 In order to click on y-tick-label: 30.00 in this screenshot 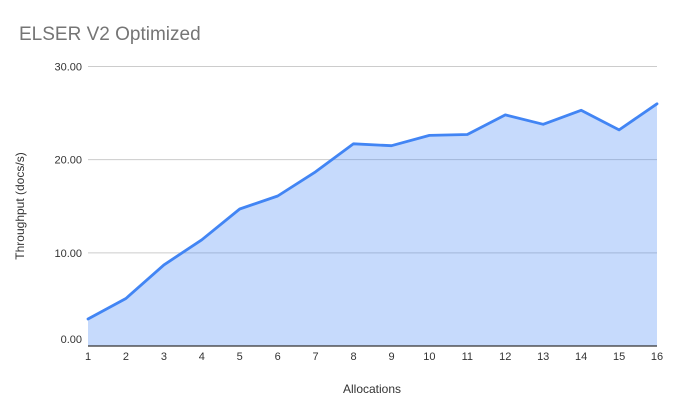, I will do `click(68, 68)`.